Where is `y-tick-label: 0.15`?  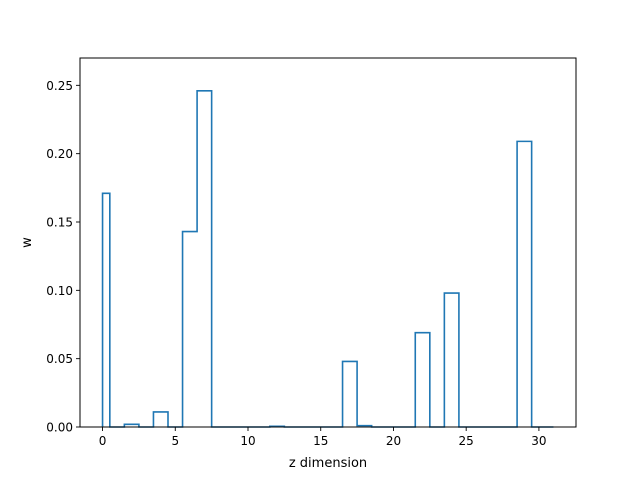
y-tick-label: 0.15 is located at coordinates (59, 223).